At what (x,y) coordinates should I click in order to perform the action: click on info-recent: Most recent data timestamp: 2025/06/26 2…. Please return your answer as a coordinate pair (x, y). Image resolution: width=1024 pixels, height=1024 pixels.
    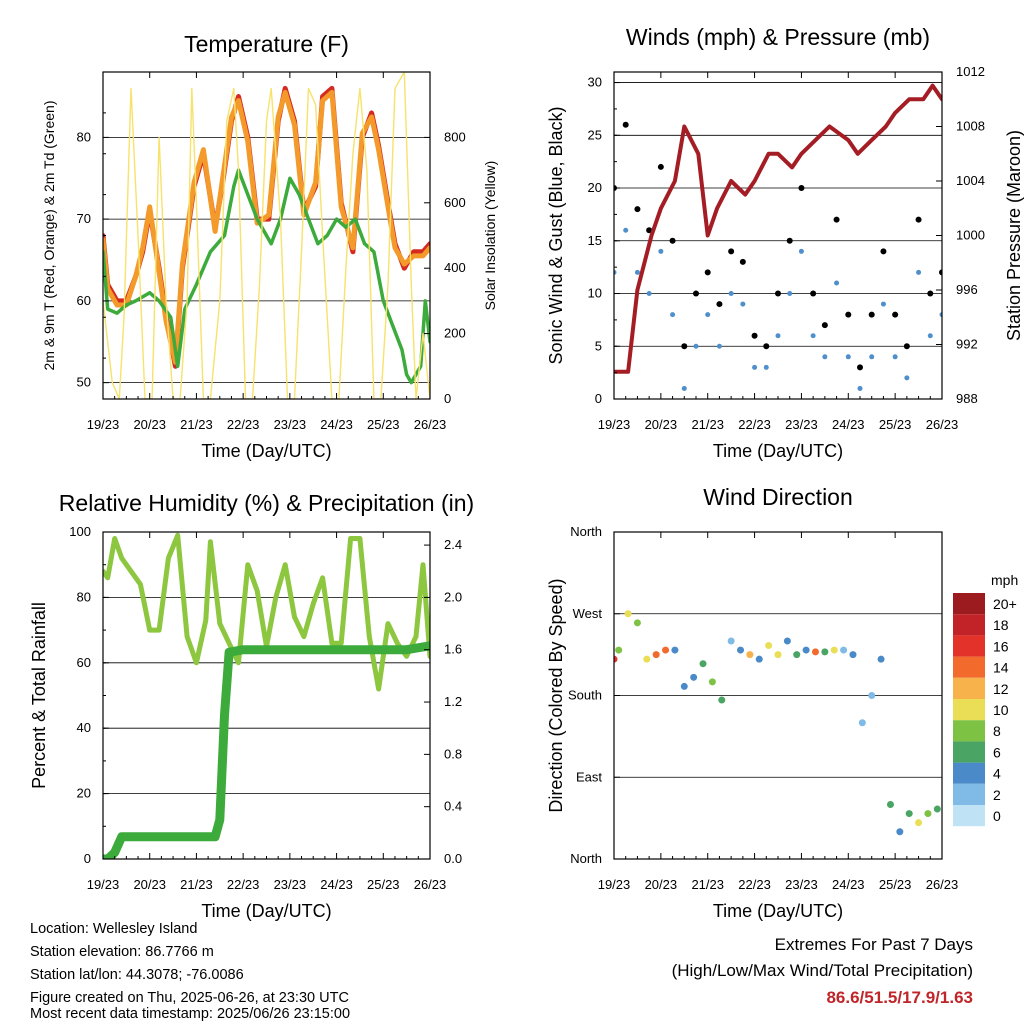
    Looking at the image, I should click on (190, 1014).